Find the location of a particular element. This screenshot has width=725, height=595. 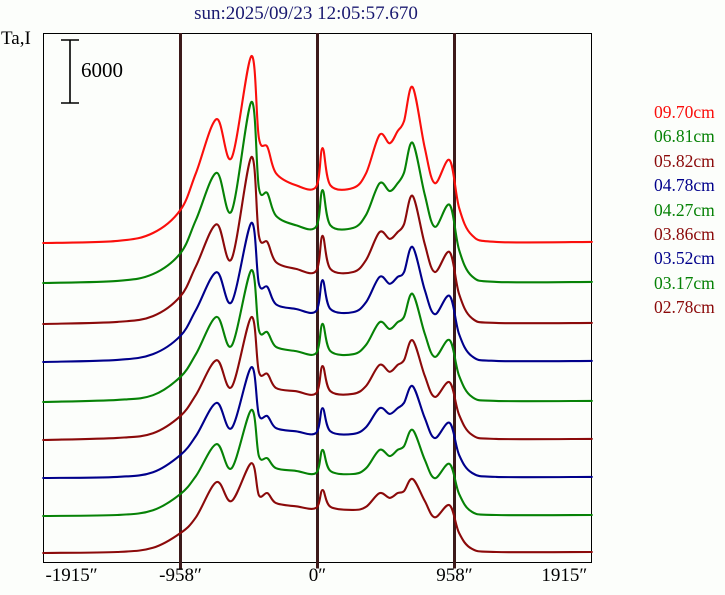

legend-item-04.78cm: 04.78cm is located at coordinates (684, 185).